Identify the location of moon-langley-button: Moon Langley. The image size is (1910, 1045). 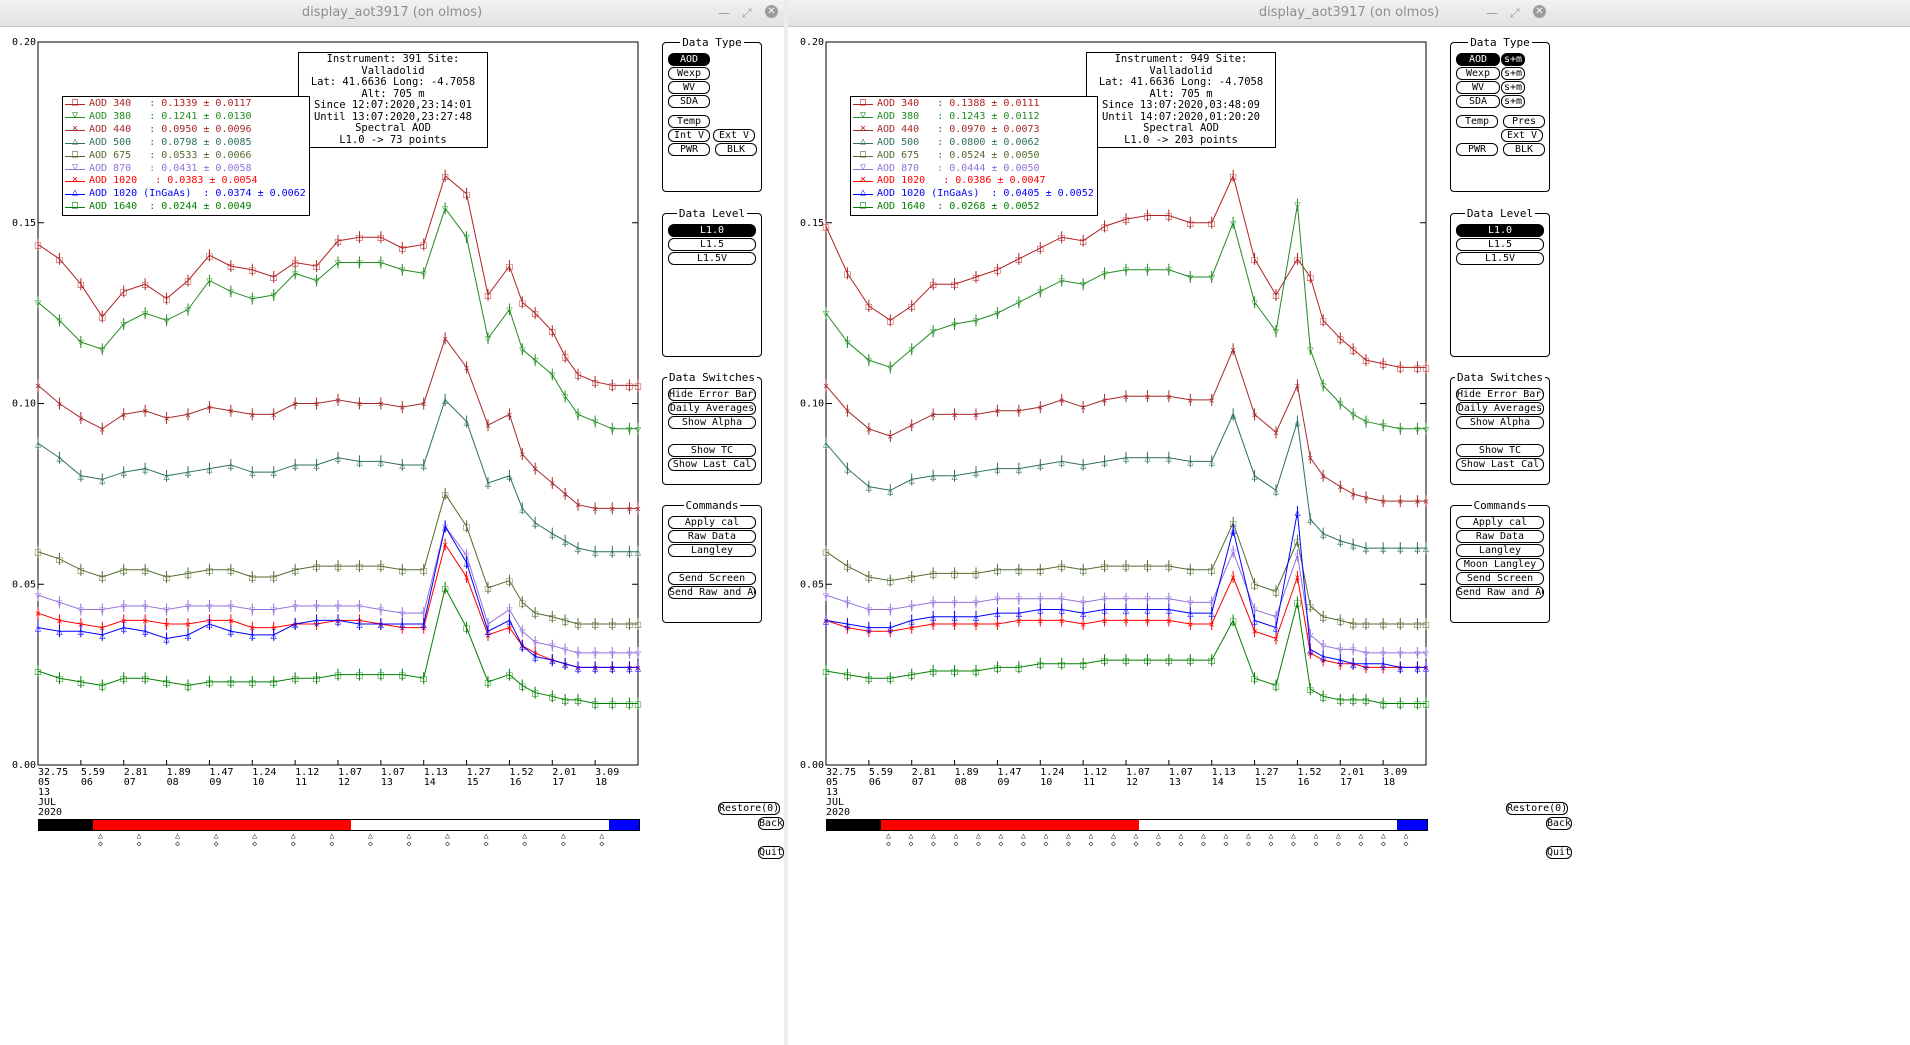
(1500, 564).